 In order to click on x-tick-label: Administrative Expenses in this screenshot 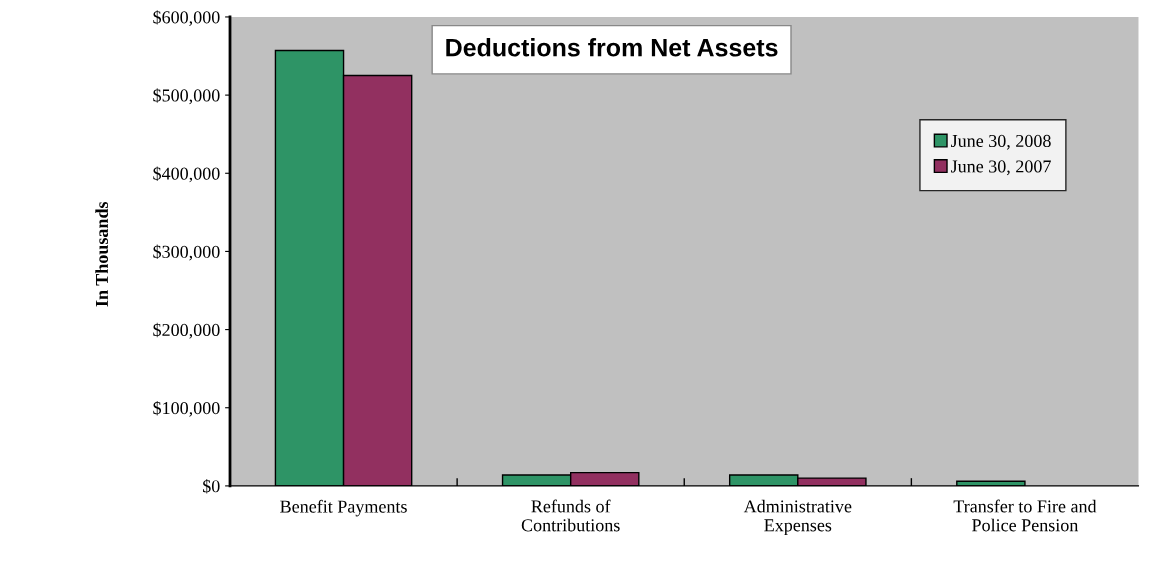, I will do `click(797, 517)`.